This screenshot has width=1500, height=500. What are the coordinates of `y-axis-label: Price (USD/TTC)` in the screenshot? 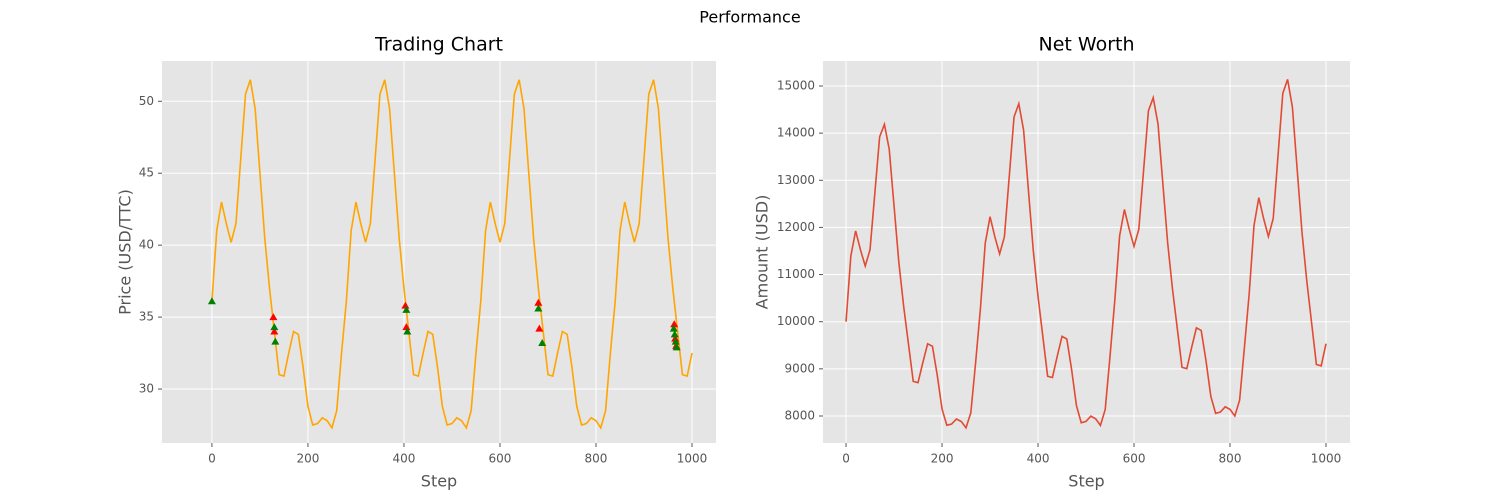 It's located at (125, 252).